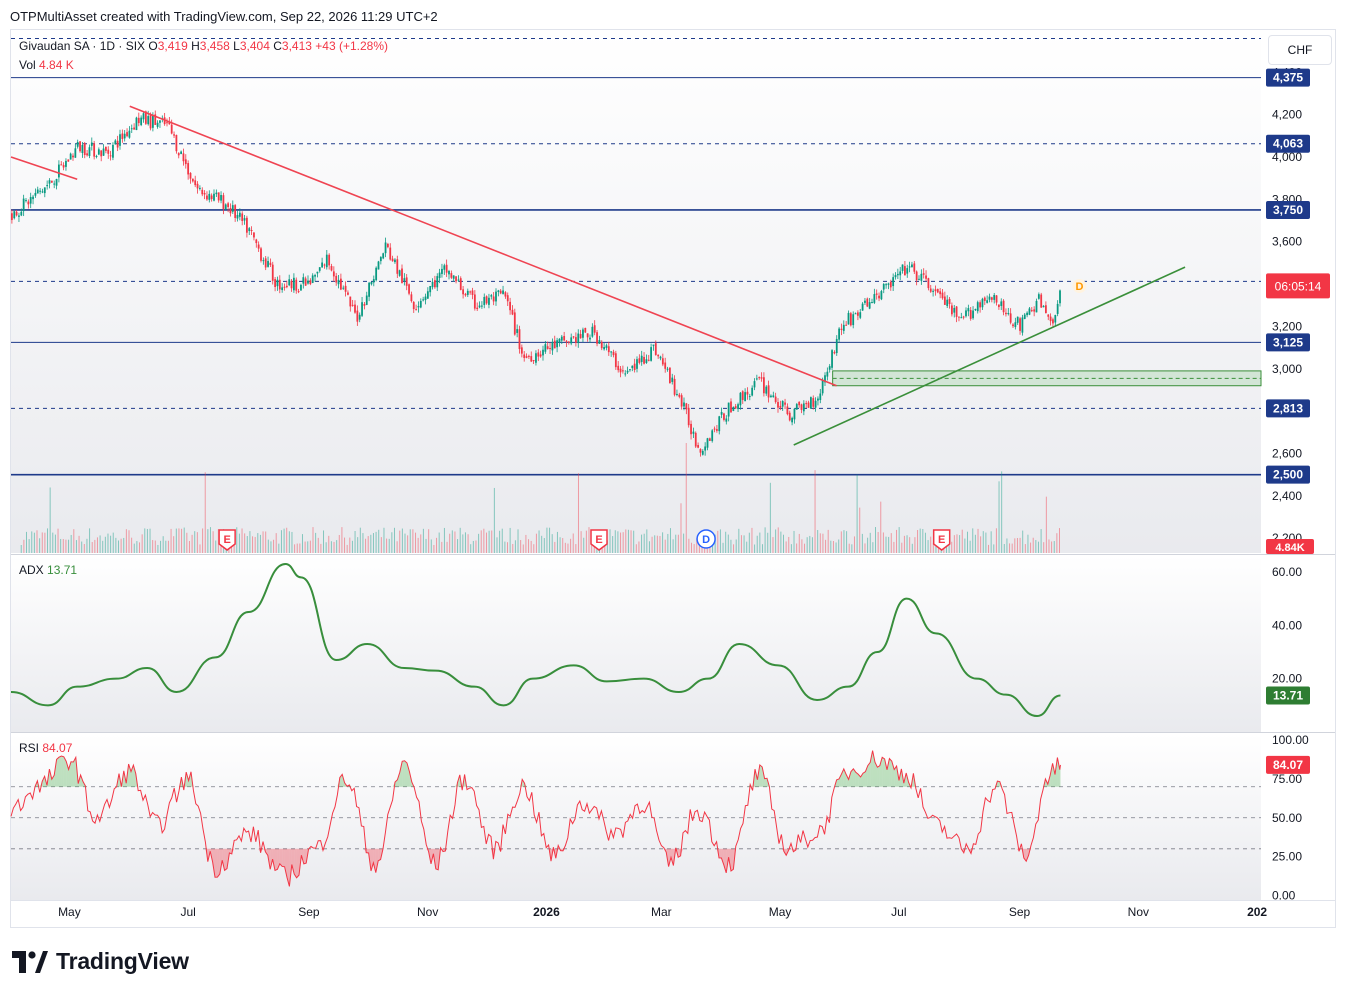  I want to click on adx-legend: ADX 13.71, so click(48, 570).